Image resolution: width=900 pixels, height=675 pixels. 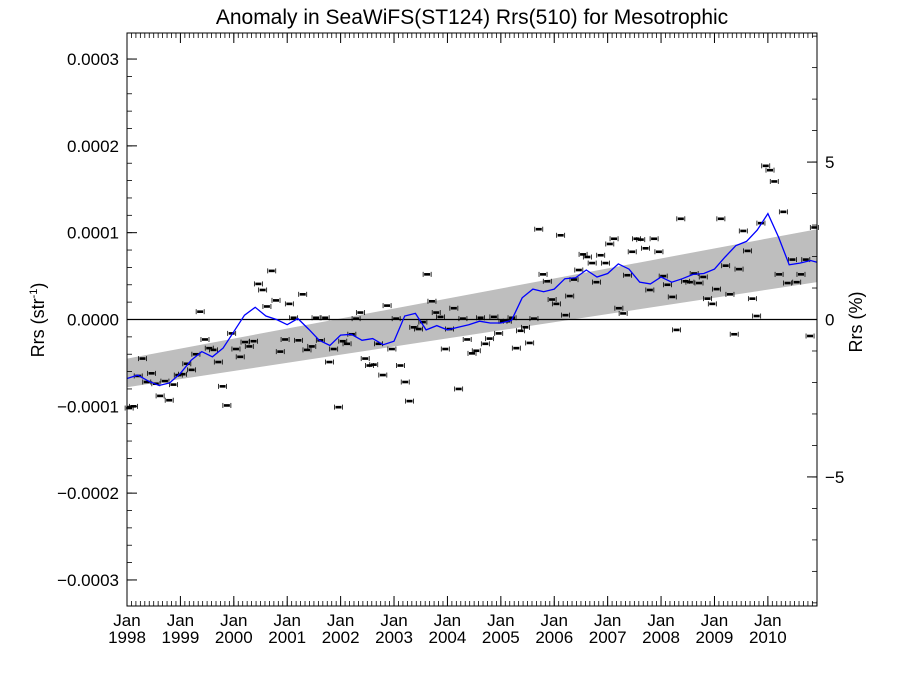 I want to click on y-tick-label: 0.0001, so click(x=93, y=233).